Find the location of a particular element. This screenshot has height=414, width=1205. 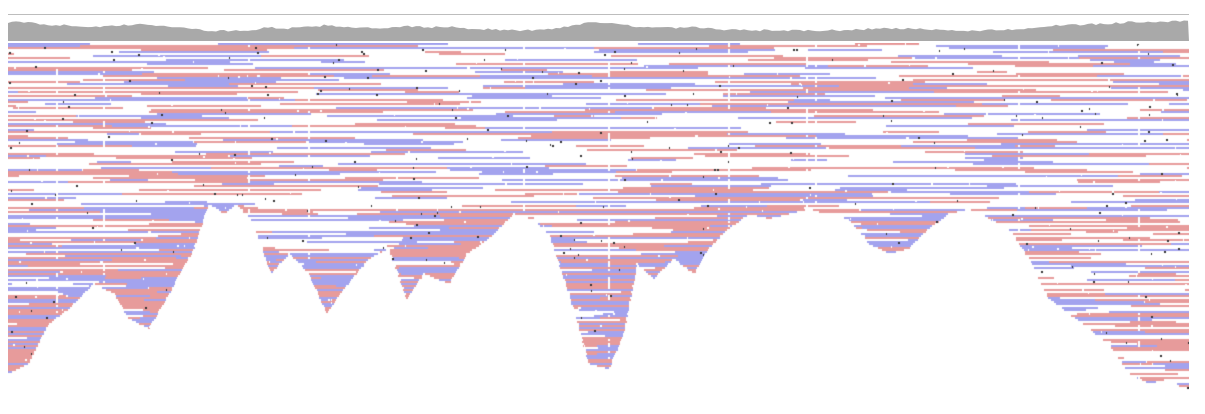

coverage-track is located at coordinates (598, 27).